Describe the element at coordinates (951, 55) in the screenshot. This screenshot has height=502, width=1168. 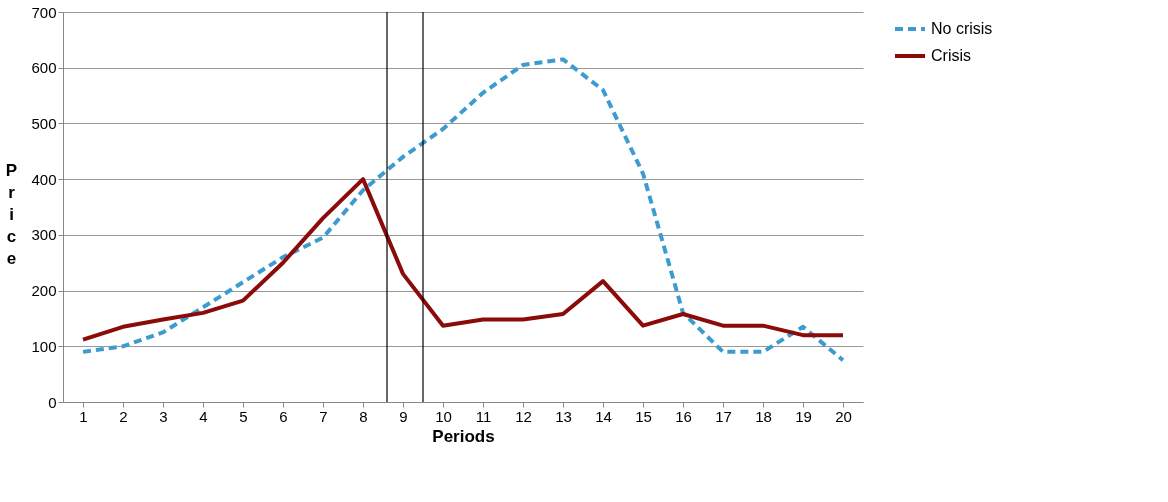
I see `legend-label: Crisis` at that location.